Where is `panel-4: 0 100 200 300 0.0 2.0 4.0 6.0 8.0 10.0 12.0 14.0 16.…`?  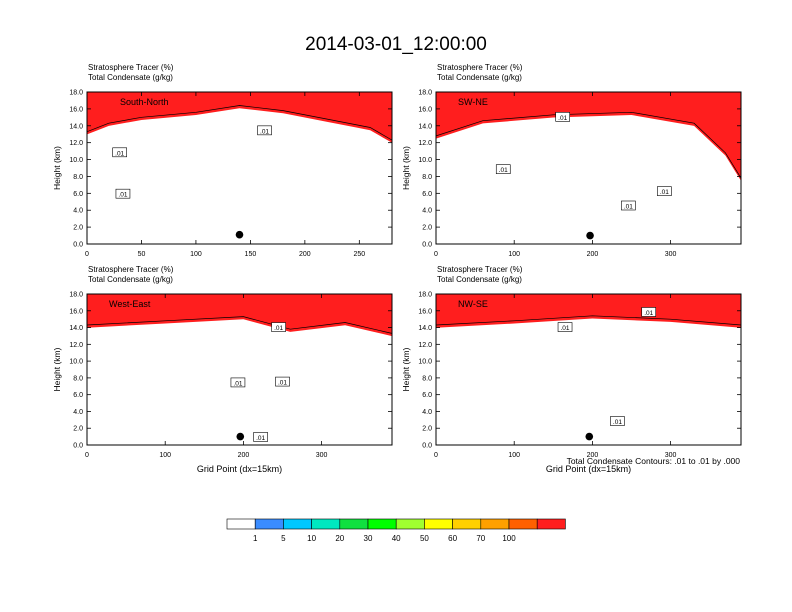
panel-4: 0 100 200 300 0.0 2.0 4.0 6.0 8.0 10.0 12.0 14.0 16.… is located at coordinates (571, 369).